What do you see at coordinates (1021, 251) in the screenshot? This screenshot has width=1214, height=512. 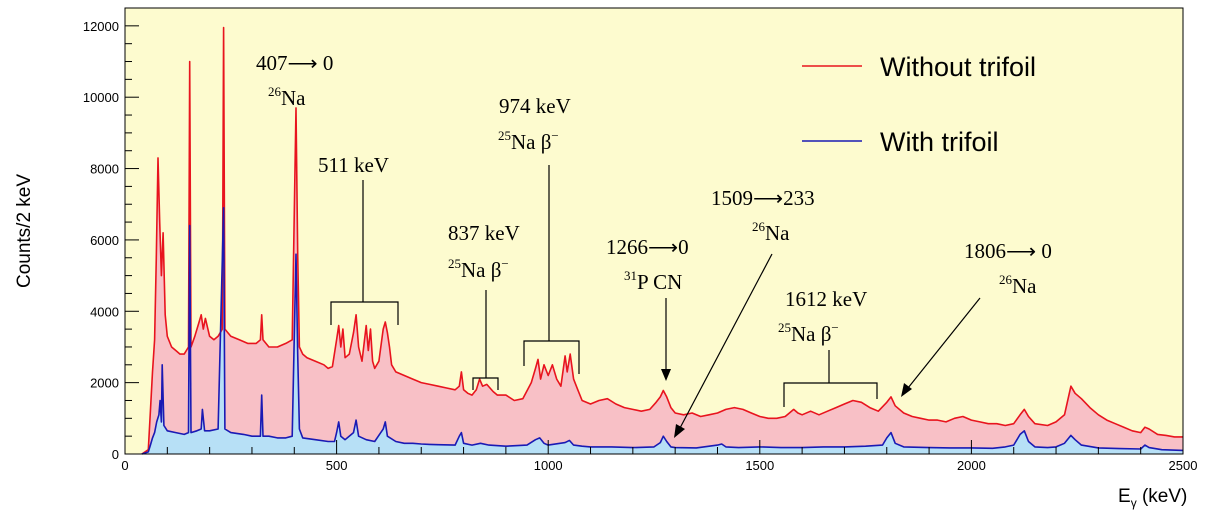 I see `ann-1806-arrow: ⟶` at bounding box center [1021, 251].